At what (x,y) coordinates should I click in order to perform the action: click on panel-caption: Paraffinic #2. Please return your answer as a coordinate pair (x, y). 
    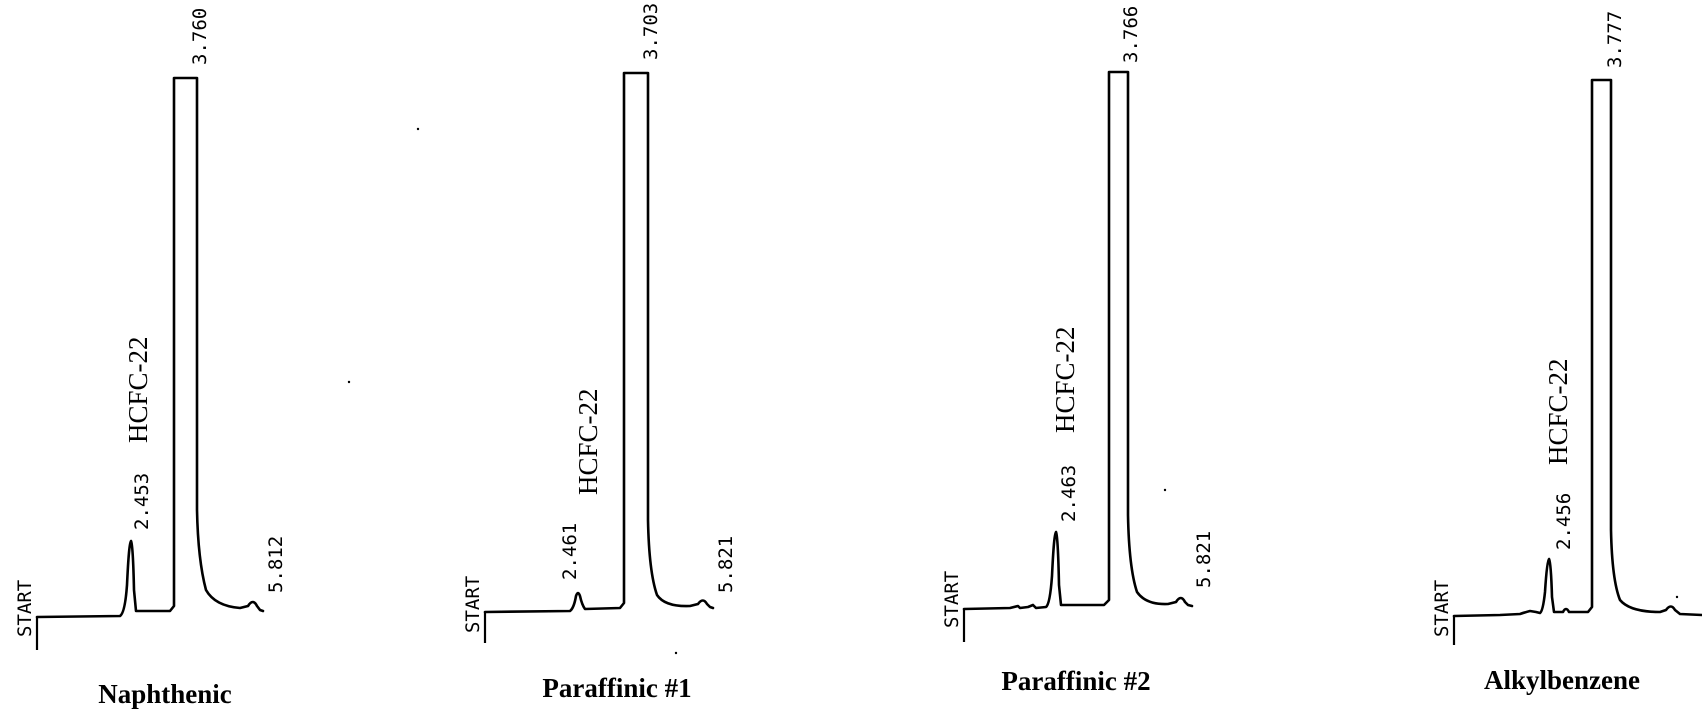
    Looking at the image, I should click on (1075, 681).